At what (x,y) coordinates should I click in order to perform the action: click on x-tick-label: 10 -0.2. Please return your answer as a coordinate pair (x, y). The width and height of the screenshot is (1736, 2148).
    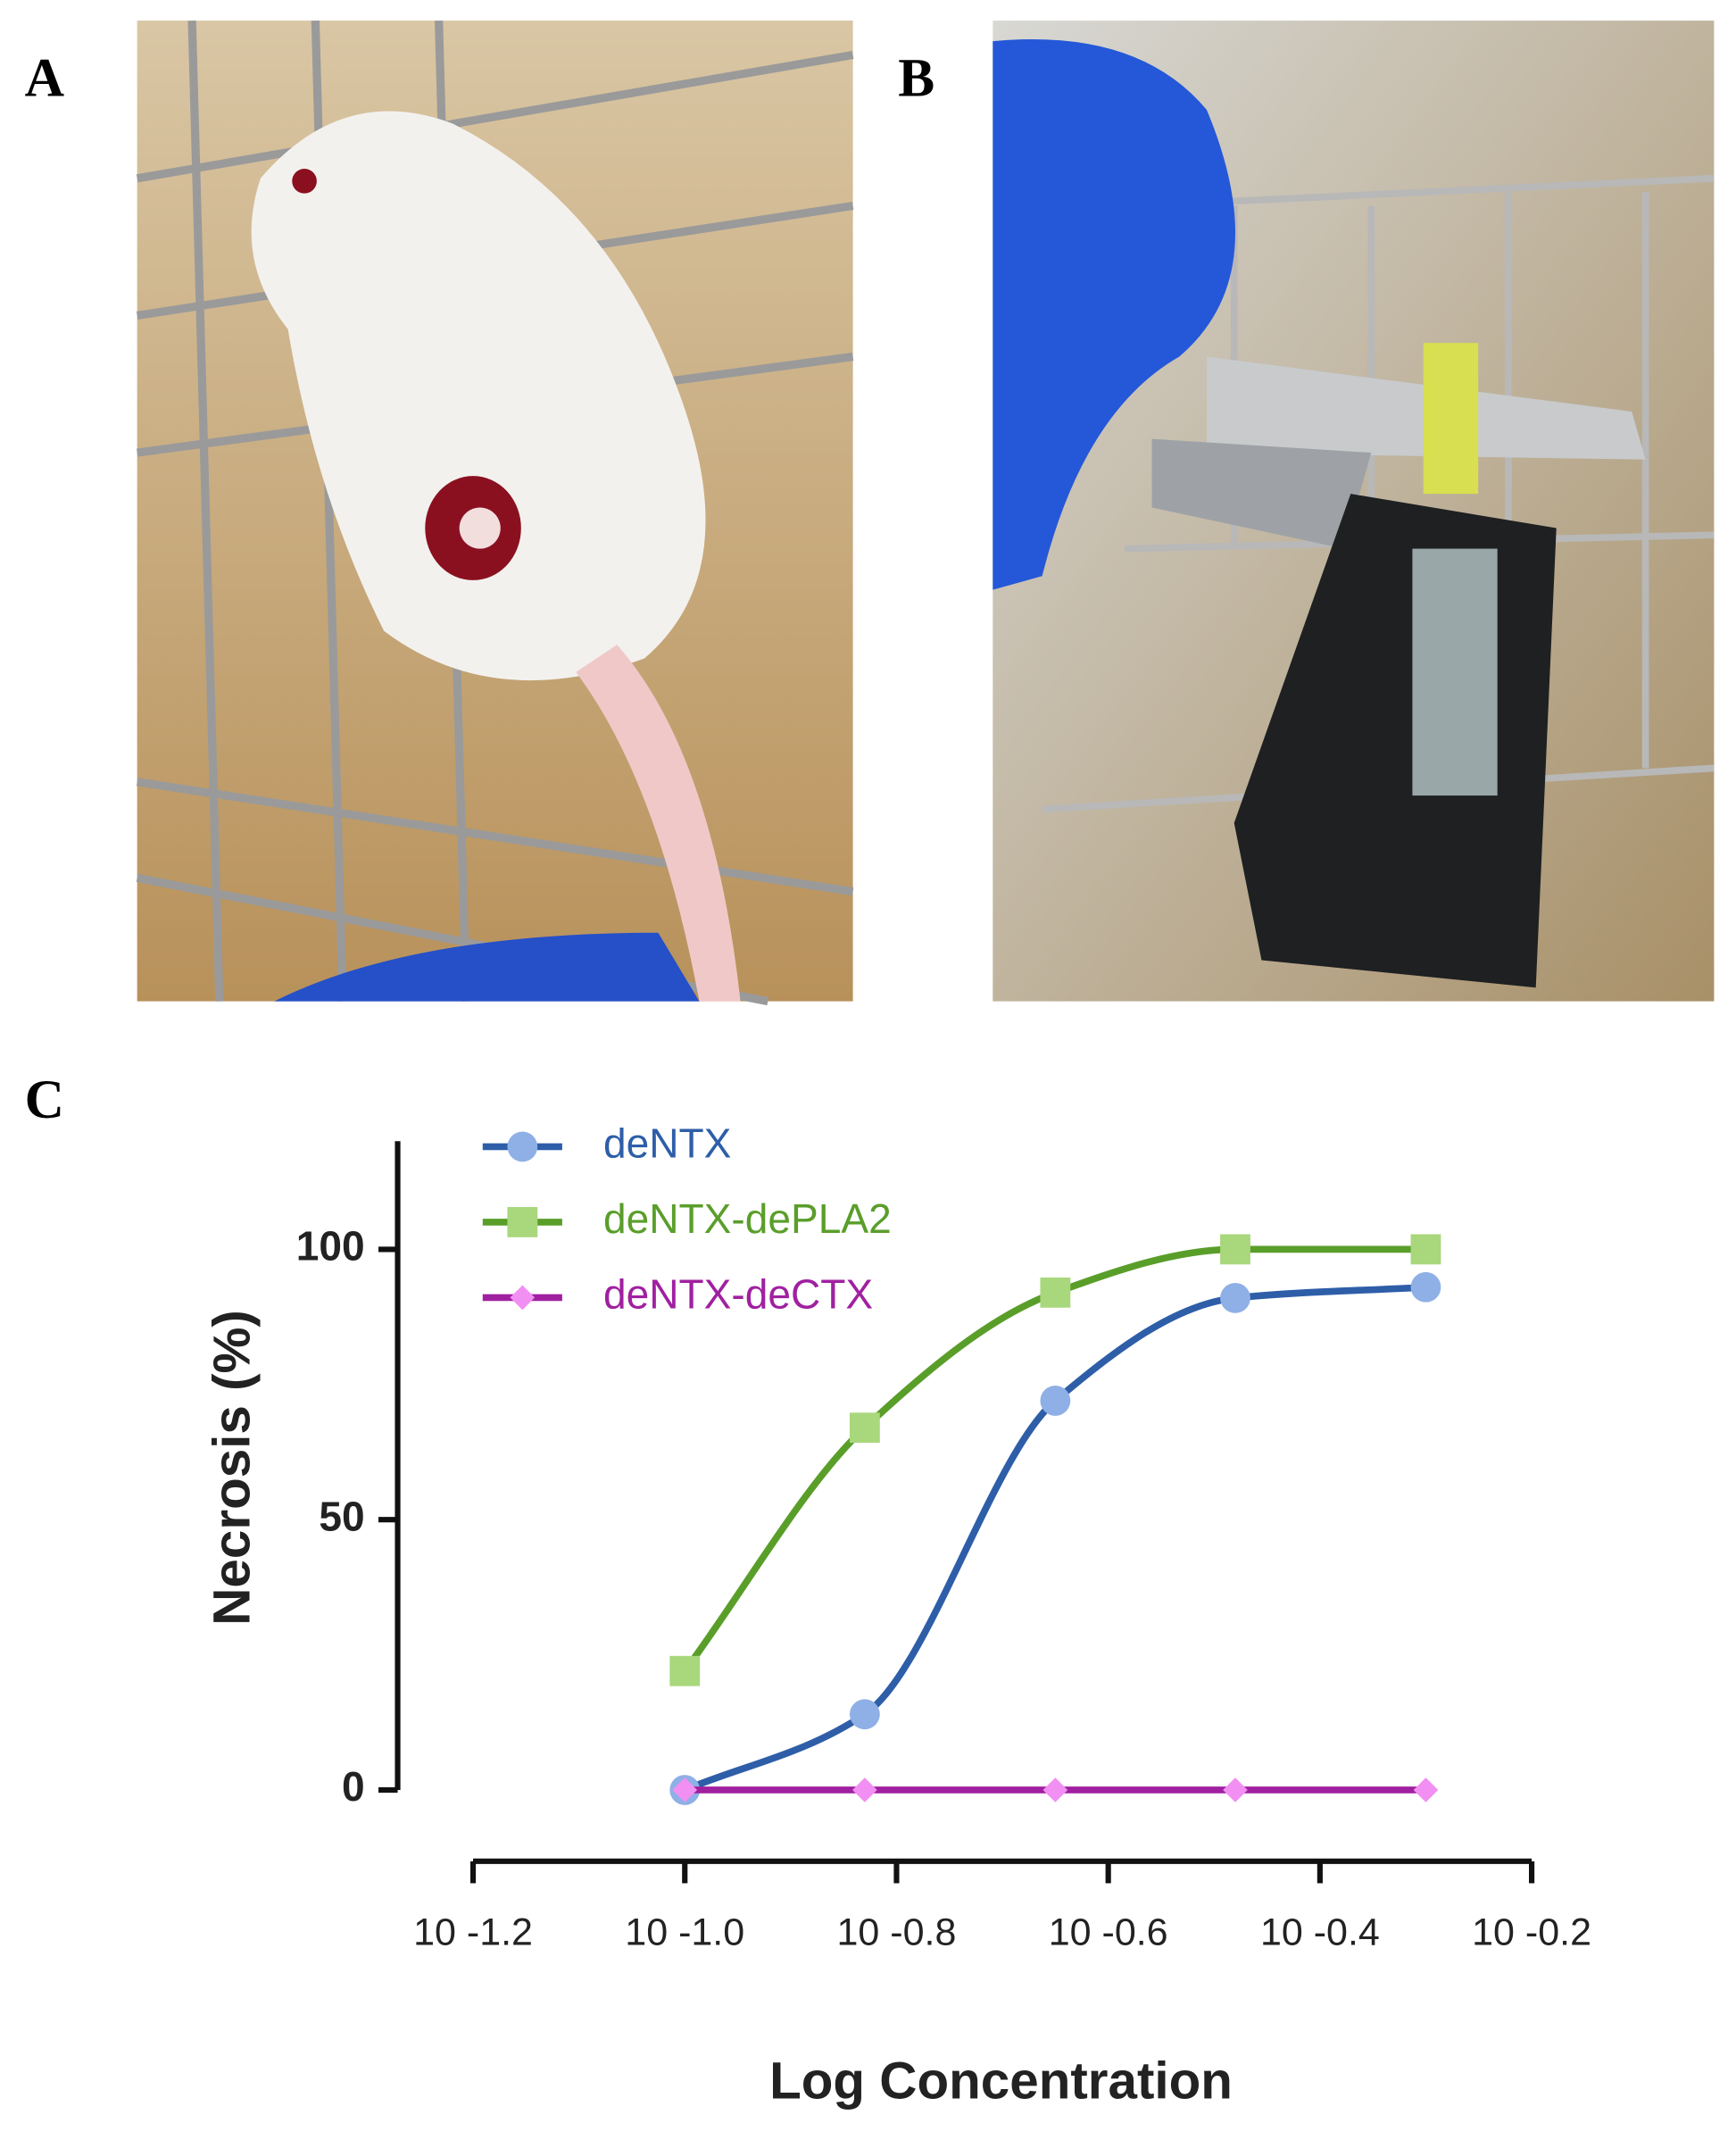
    Looking at the image, I should click on (1531, 1932).